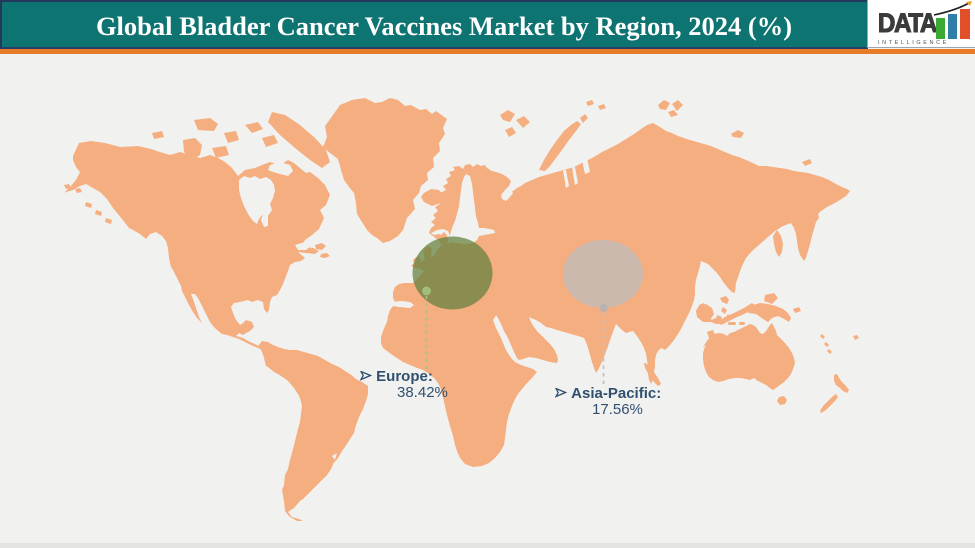 This screenshot has height=548, width=975. Describe the element at coordinates (913, 43) in the screenshot. I see `svg-text: INTELLIGENCE` at that location.